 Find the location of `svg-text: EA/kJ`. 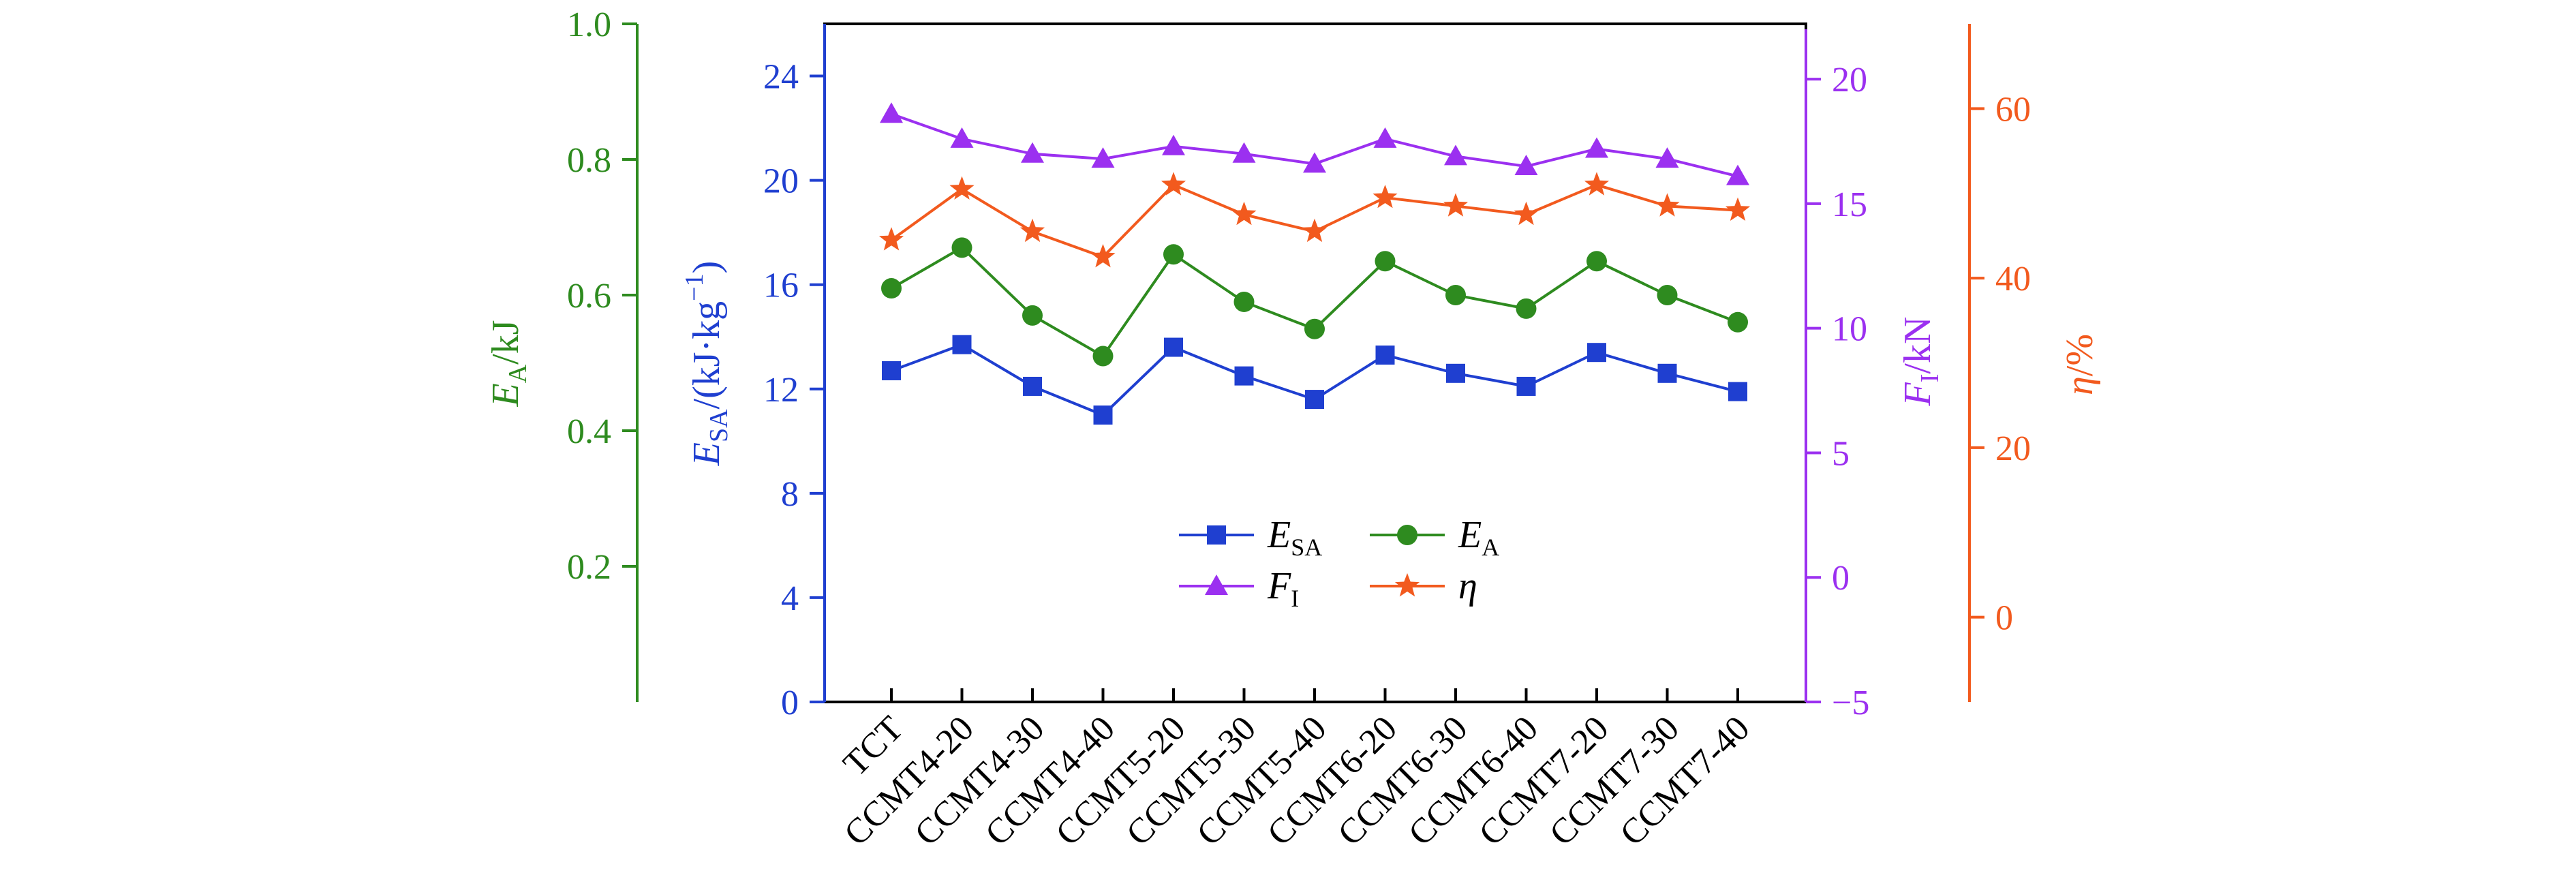

svg-text: EA/kJ is located at coordinates (508, 364).